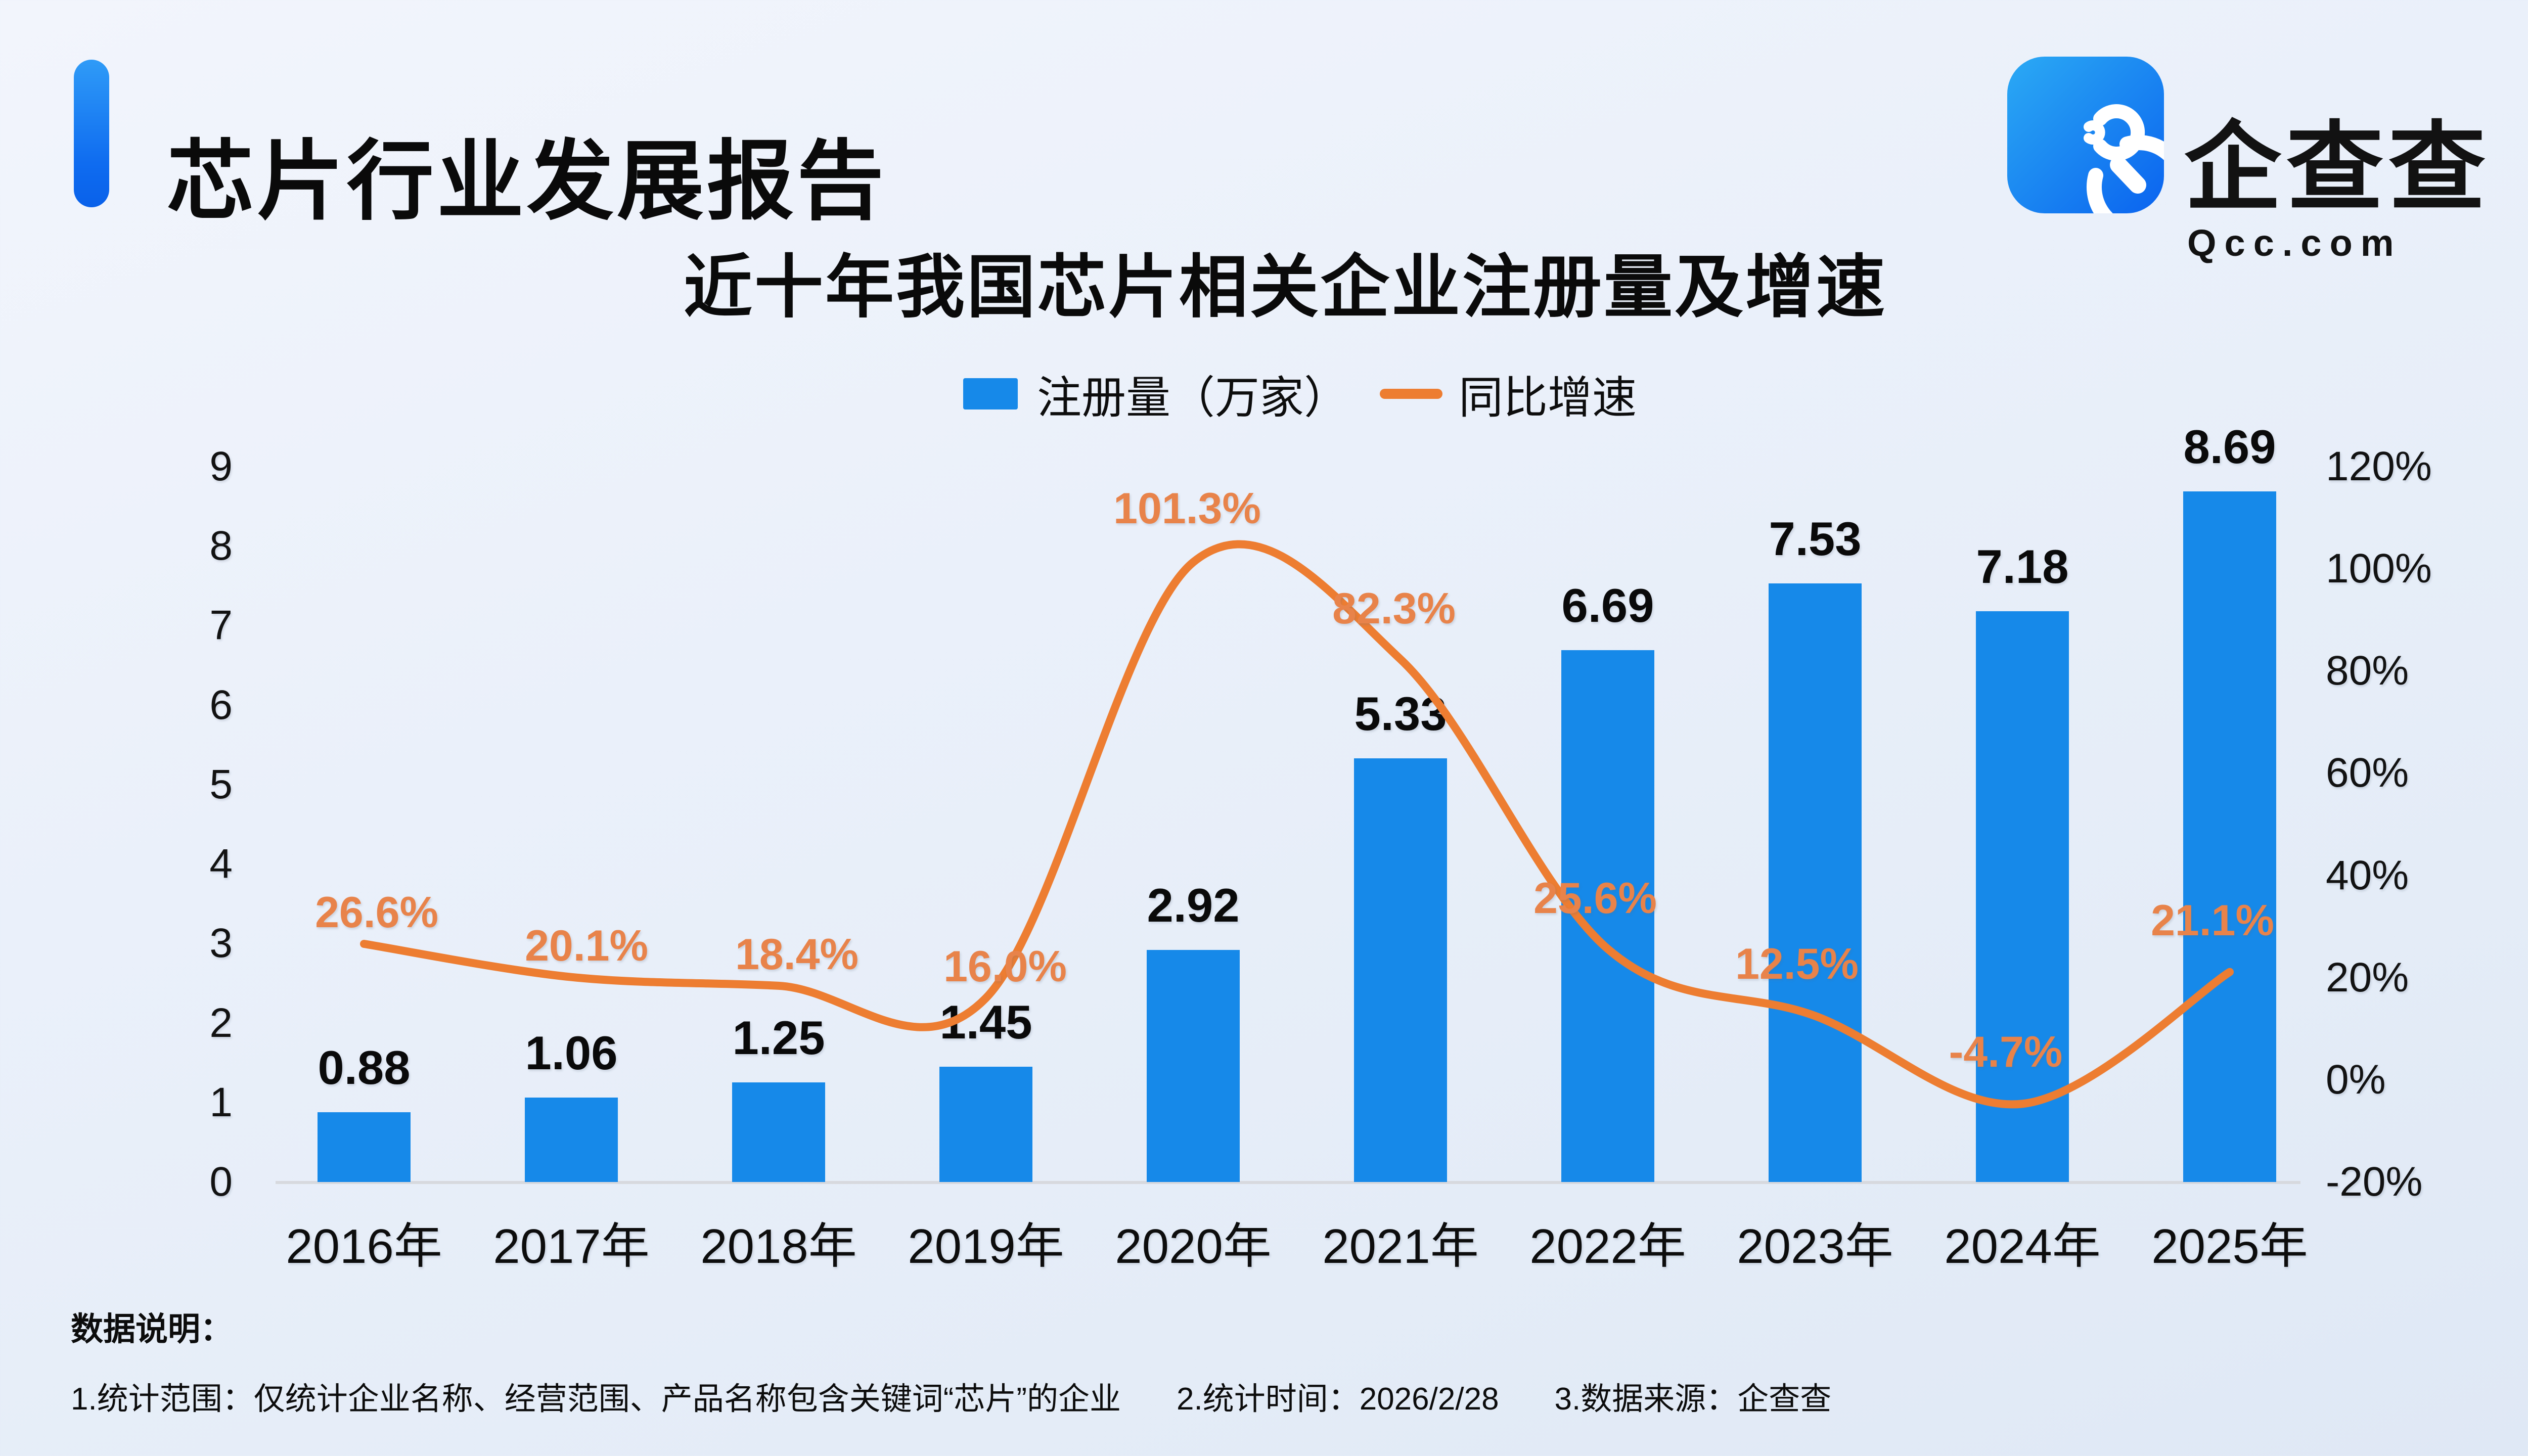 This screenshot has width=2528, height=1456. I want to click on legend-bar-label: 注册量（万家）, so click(1193, 397).